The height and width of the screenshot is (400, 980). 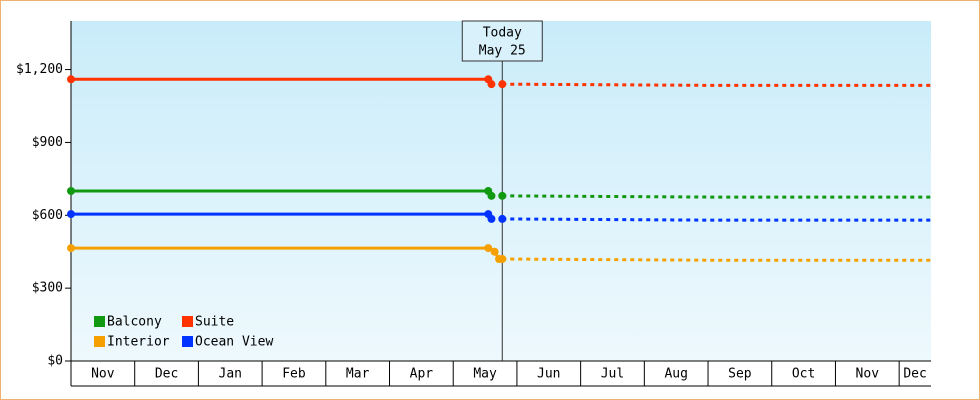 I want to click on today-box, so click(x=502, y=41).